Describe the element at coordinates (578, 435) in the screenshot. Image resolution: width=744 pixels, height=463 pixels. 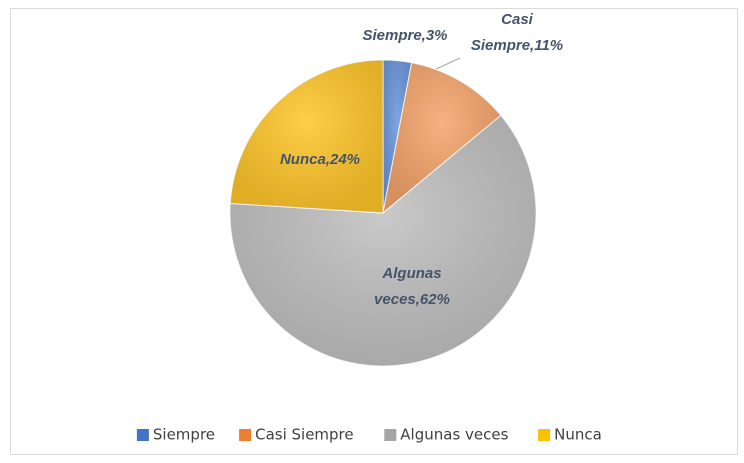
I see `legend-label: Nunca` at that location.